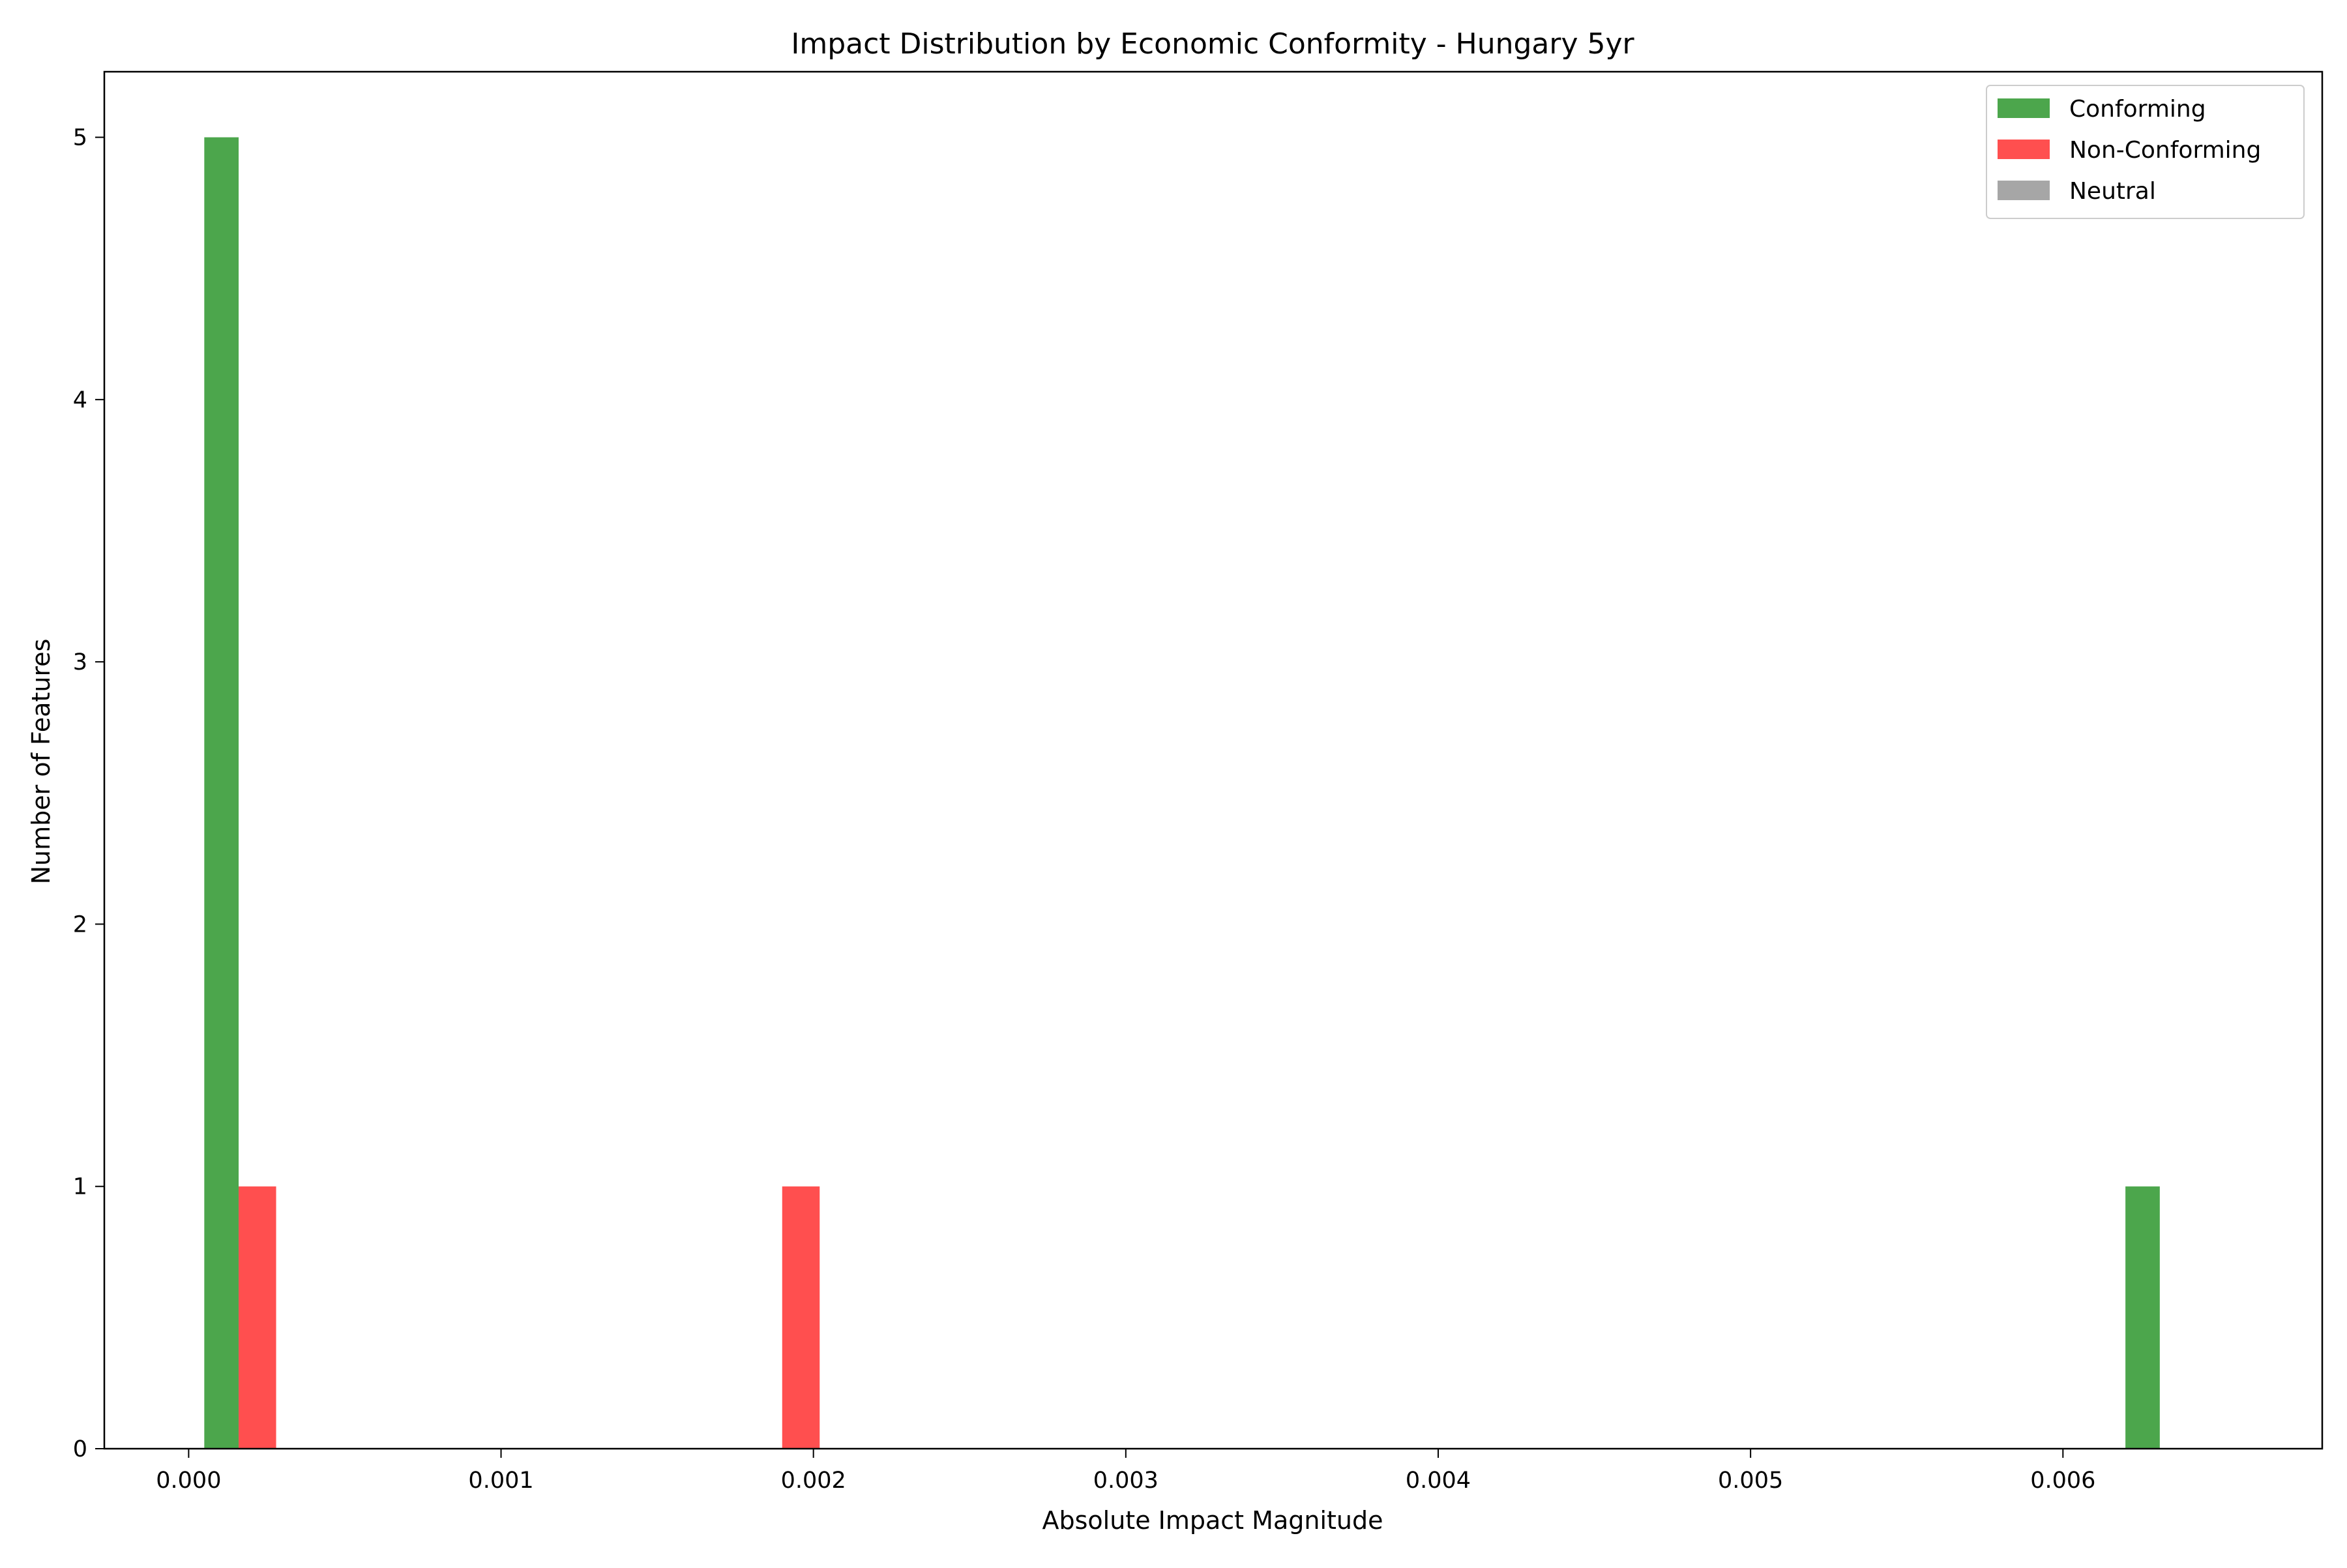 The width and height of the screenshot is (2347, 1568). Describe the element at coordinates (2137, 110) in the screenshot. I see `legend-label-conforming: Conforming` at that location.